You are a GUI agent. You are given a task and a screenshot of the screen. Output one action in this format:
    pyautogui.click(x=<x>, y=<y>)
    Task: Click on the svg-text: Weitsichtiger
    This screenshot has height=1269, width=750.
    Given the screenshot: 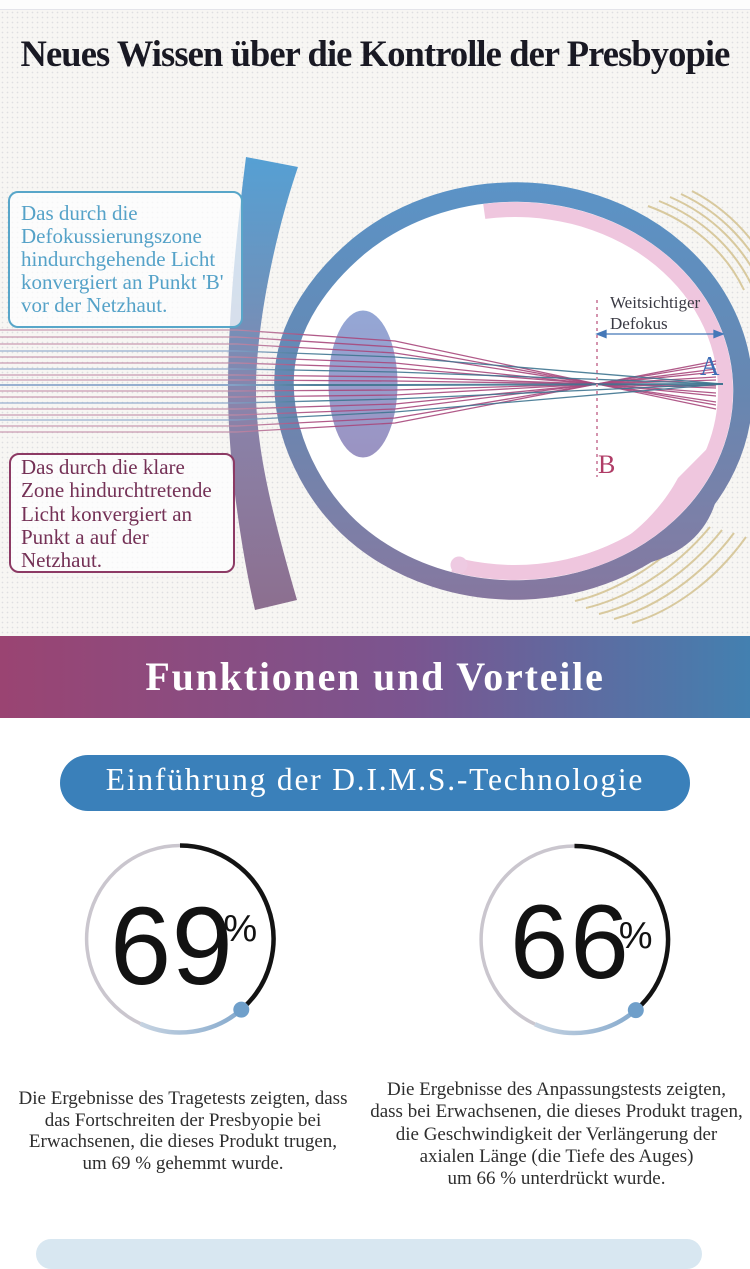 What is the action you would take?
    pyautogui.click(x=655, y=302)
    